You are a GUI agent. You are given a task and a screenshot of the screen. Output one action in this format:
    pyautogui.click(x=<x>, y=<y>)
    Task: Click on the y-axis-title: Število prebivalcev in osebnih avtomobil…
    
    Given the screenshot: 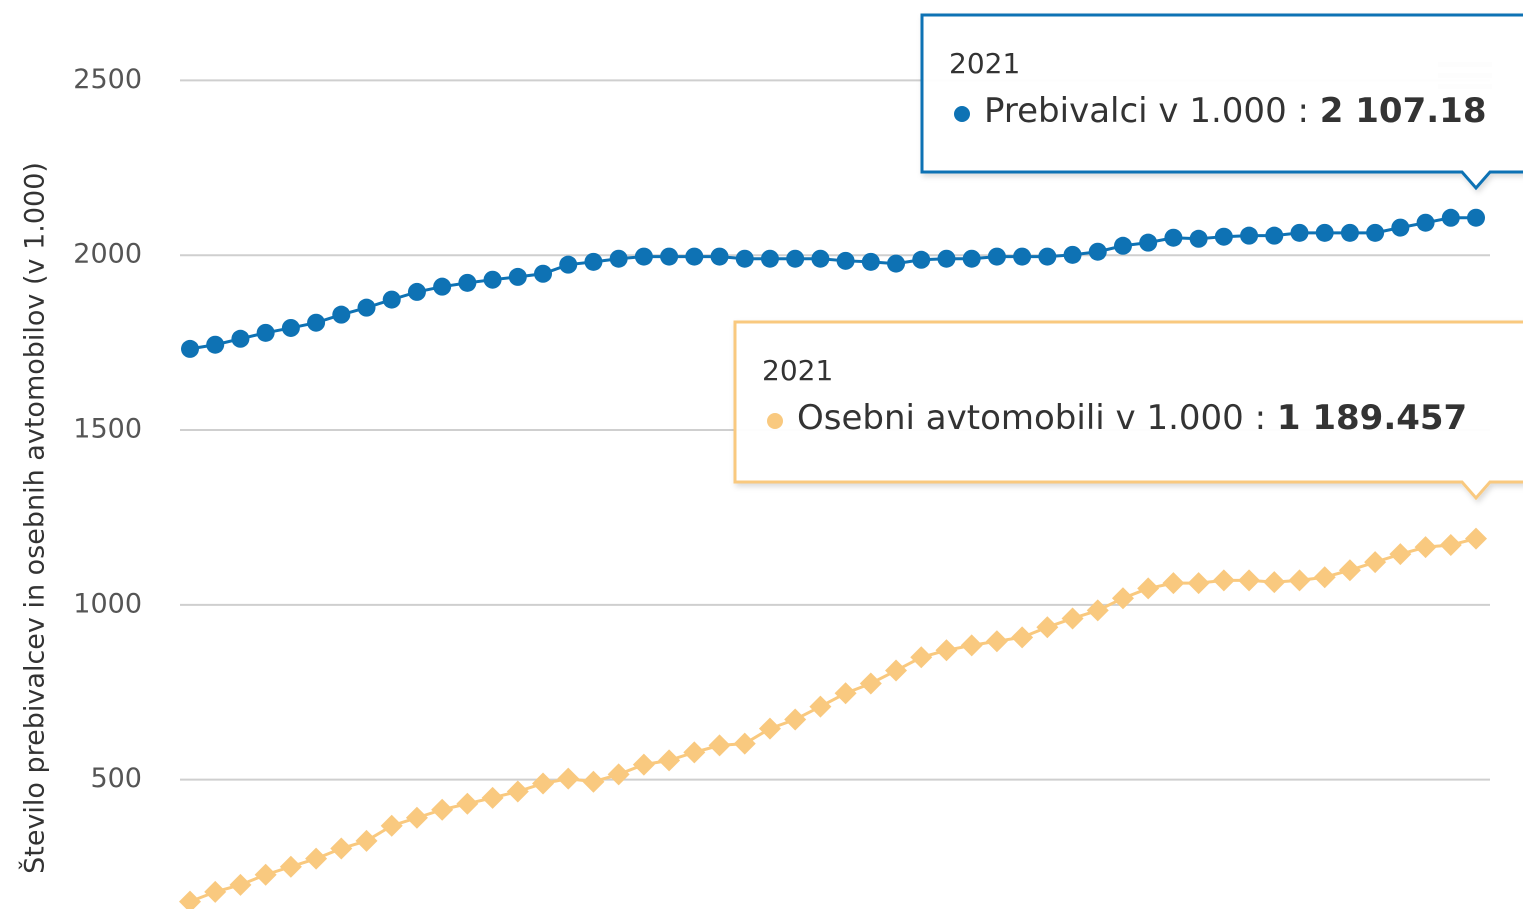 What is the action you would take?
    pyautogui.click(x=35, y=518)
    